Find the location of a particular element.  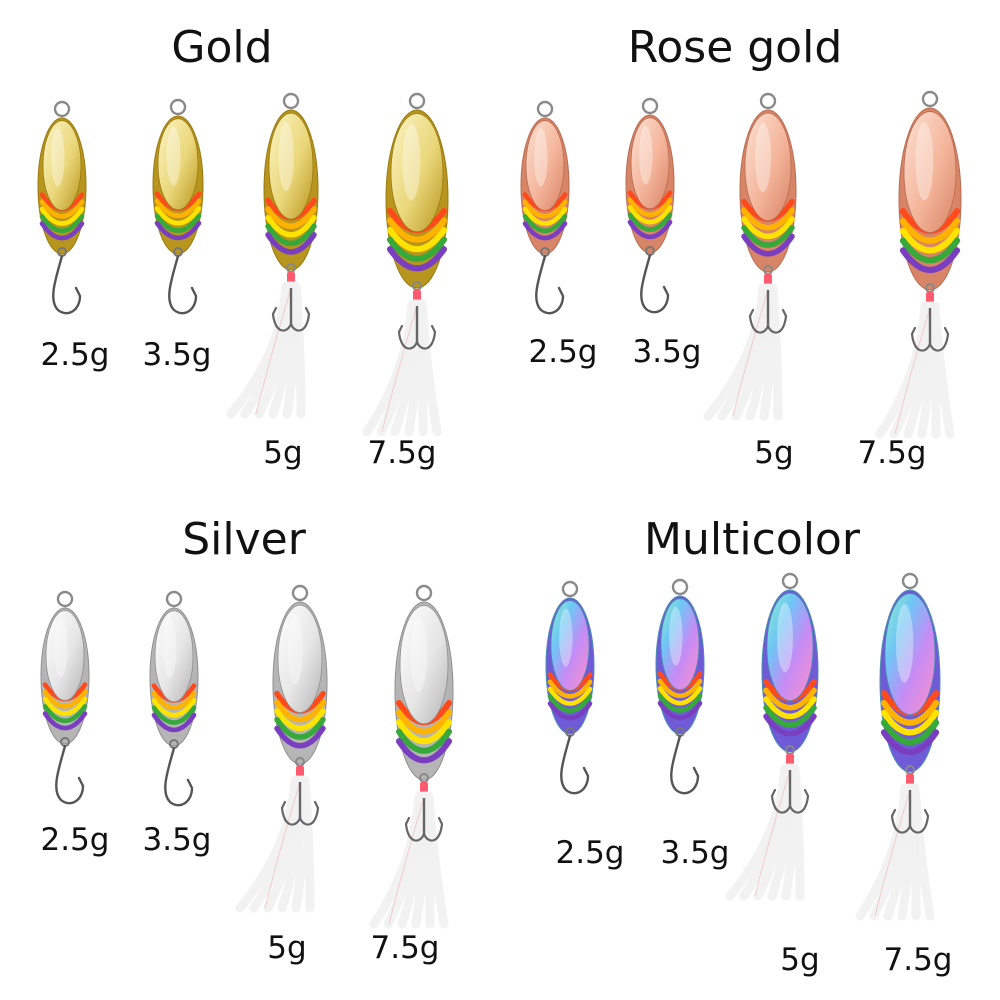

lure-rose-gold-3.5g is located at coordinates (650, 205).